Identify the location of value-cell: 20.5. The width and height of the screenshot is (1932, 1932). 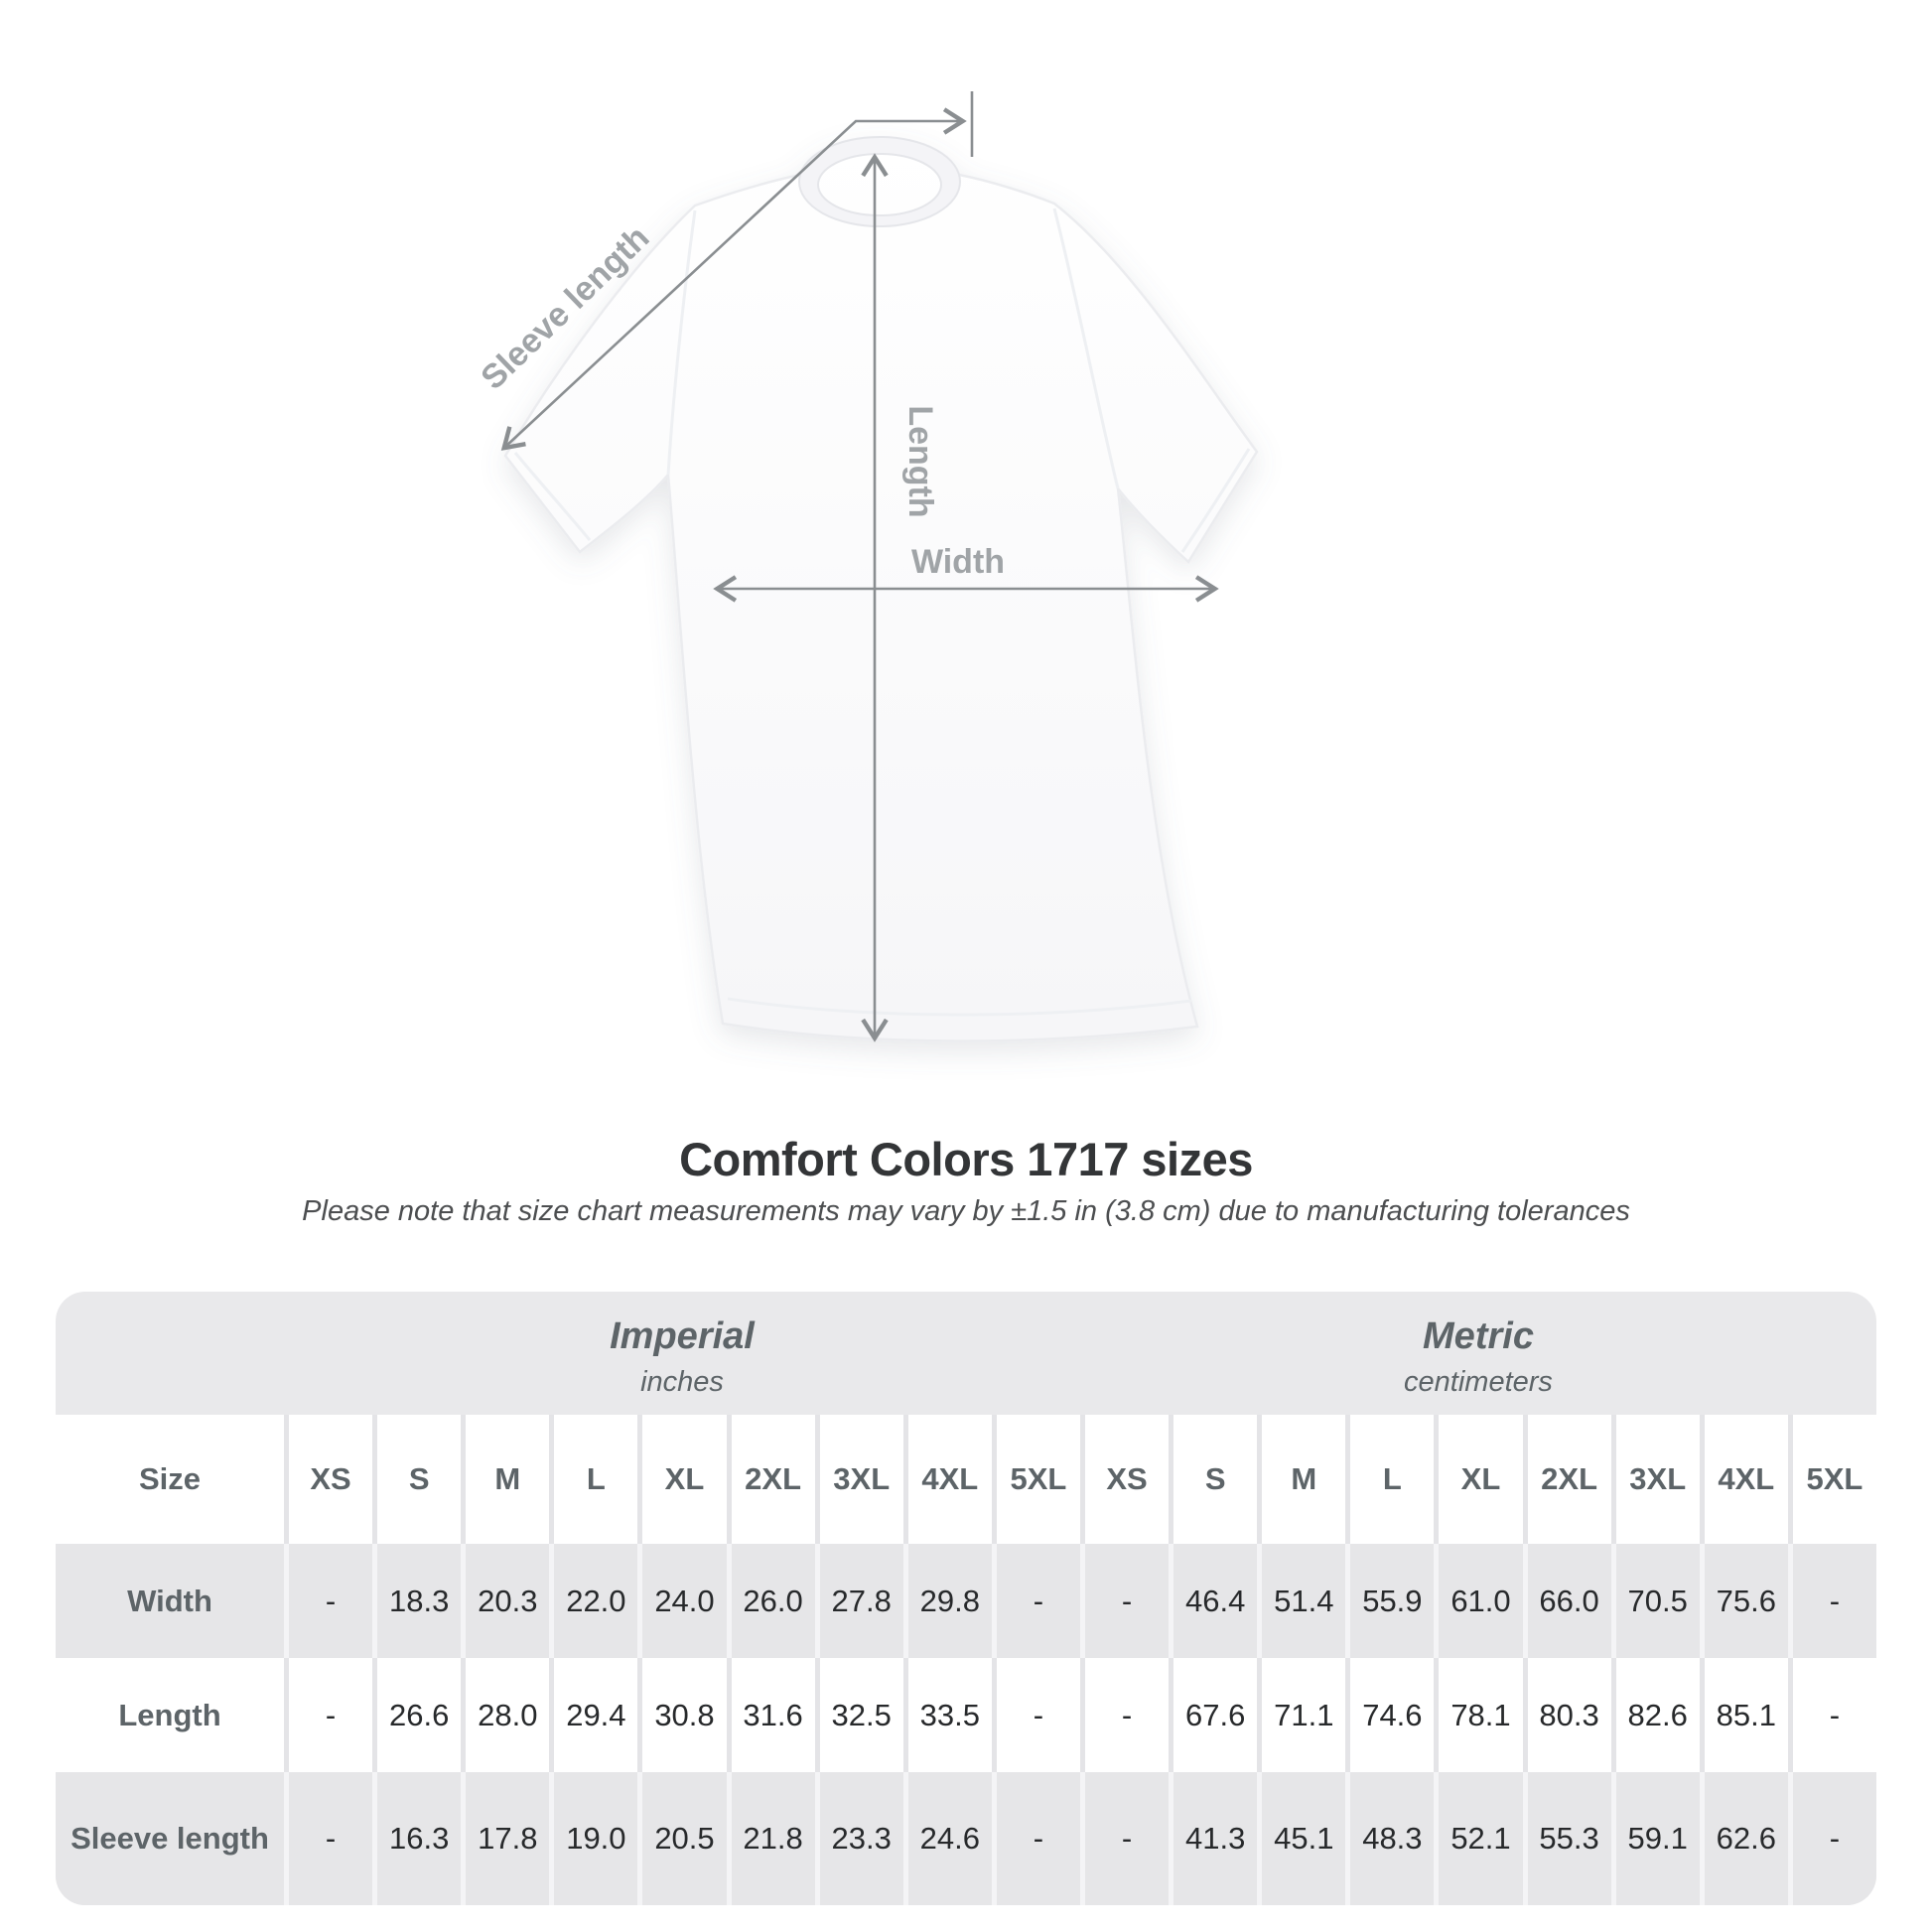
(682, 1839).